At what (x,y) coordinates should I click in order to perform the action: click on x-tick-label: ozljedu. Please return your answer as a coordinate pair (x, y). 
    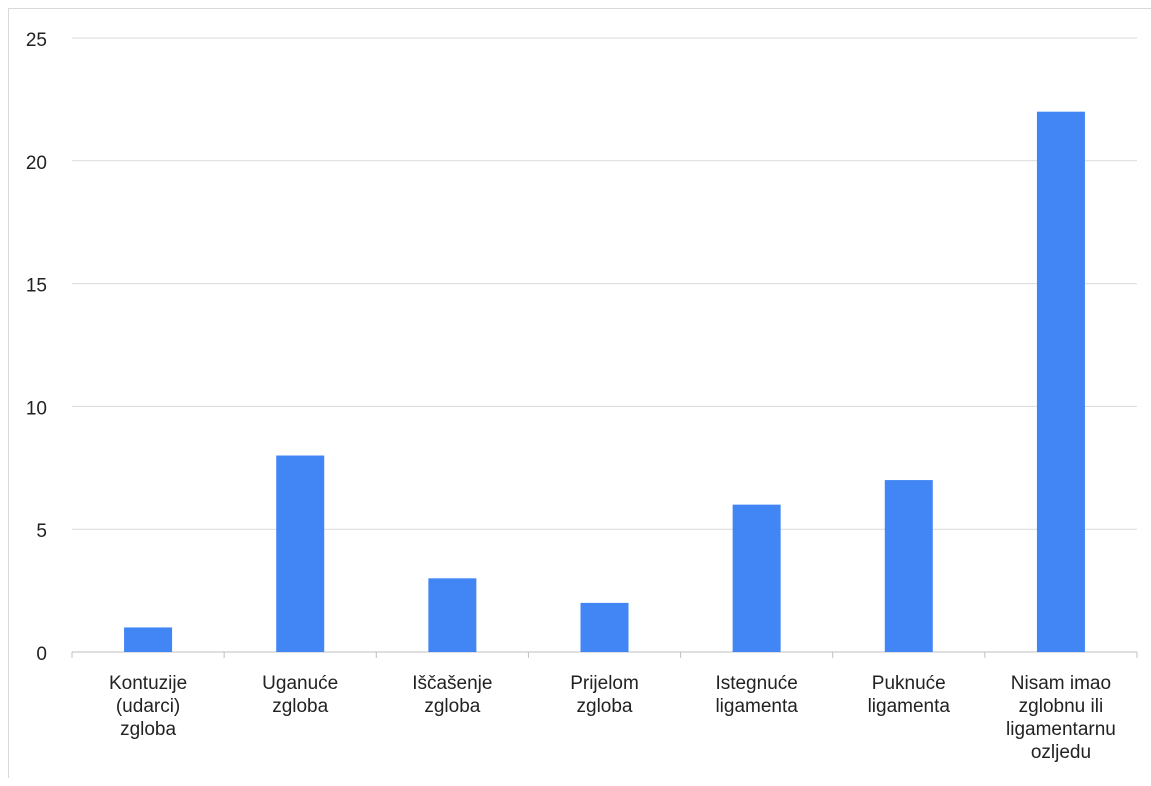
    Looking at the image, I should click on (1061, 752).